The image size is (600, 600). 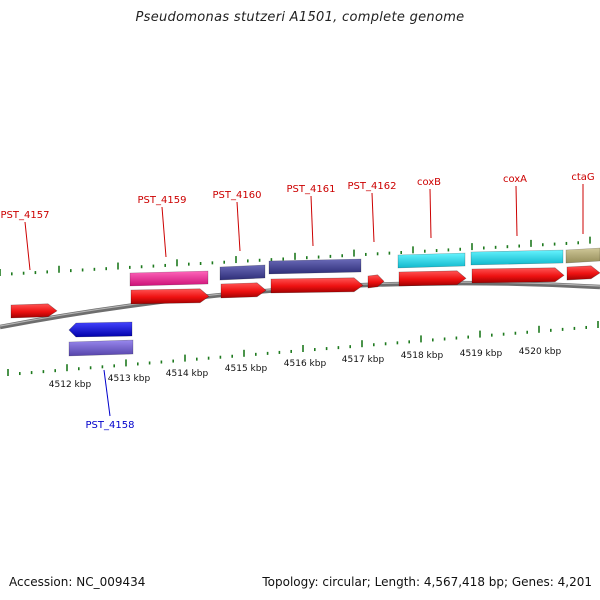 I want to click on gene-label-pst-4160: PST_4160, so click(x=237, y=195).